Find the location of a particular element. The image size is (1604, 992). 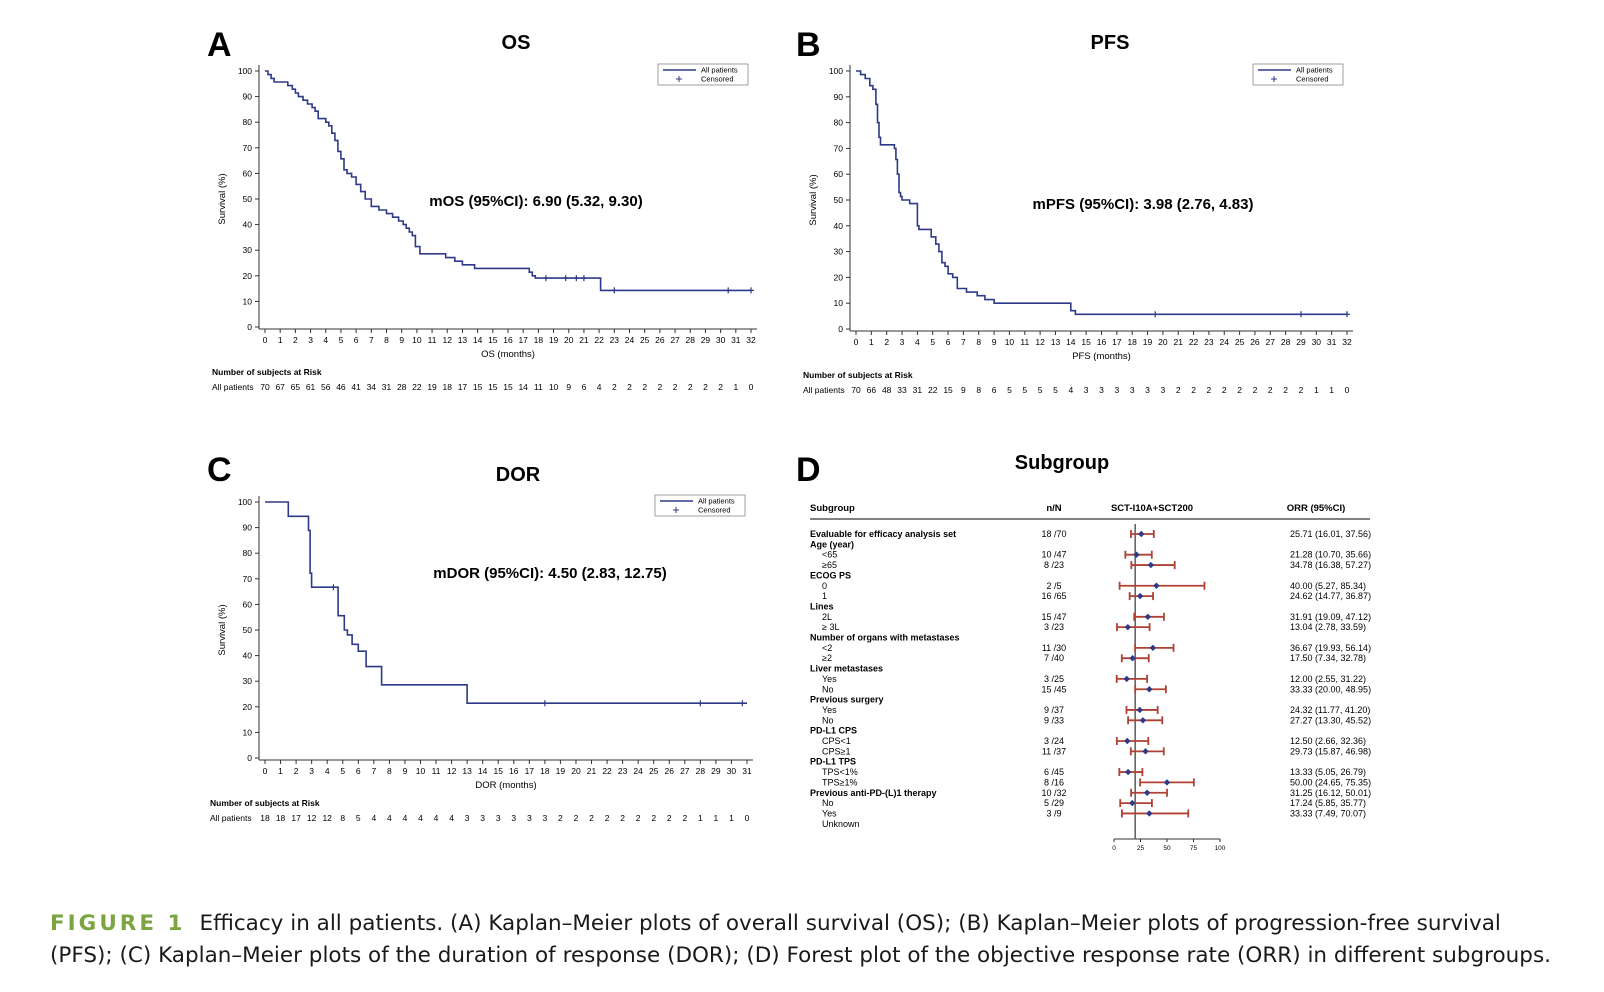

x-tick-label: 2 is located at coordinates (295, 340).